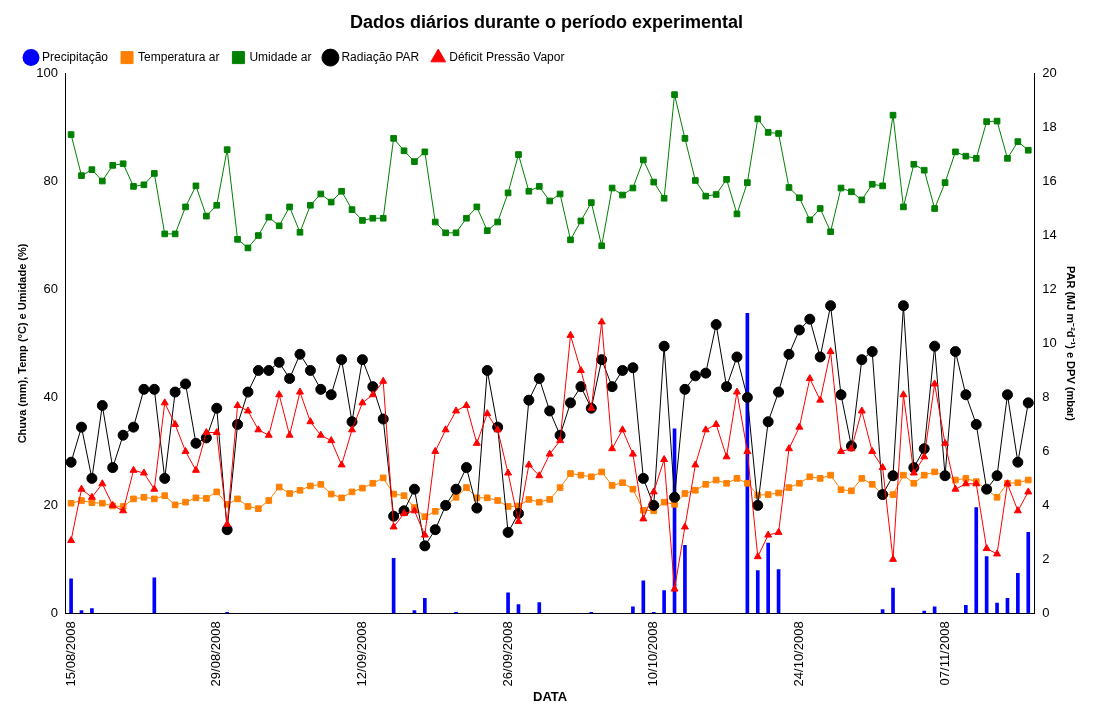  What do you see at coordinates (1046, 504) in the screenshot?
I see `y2-tick-label: 4` at bounding box center [1046, 504].